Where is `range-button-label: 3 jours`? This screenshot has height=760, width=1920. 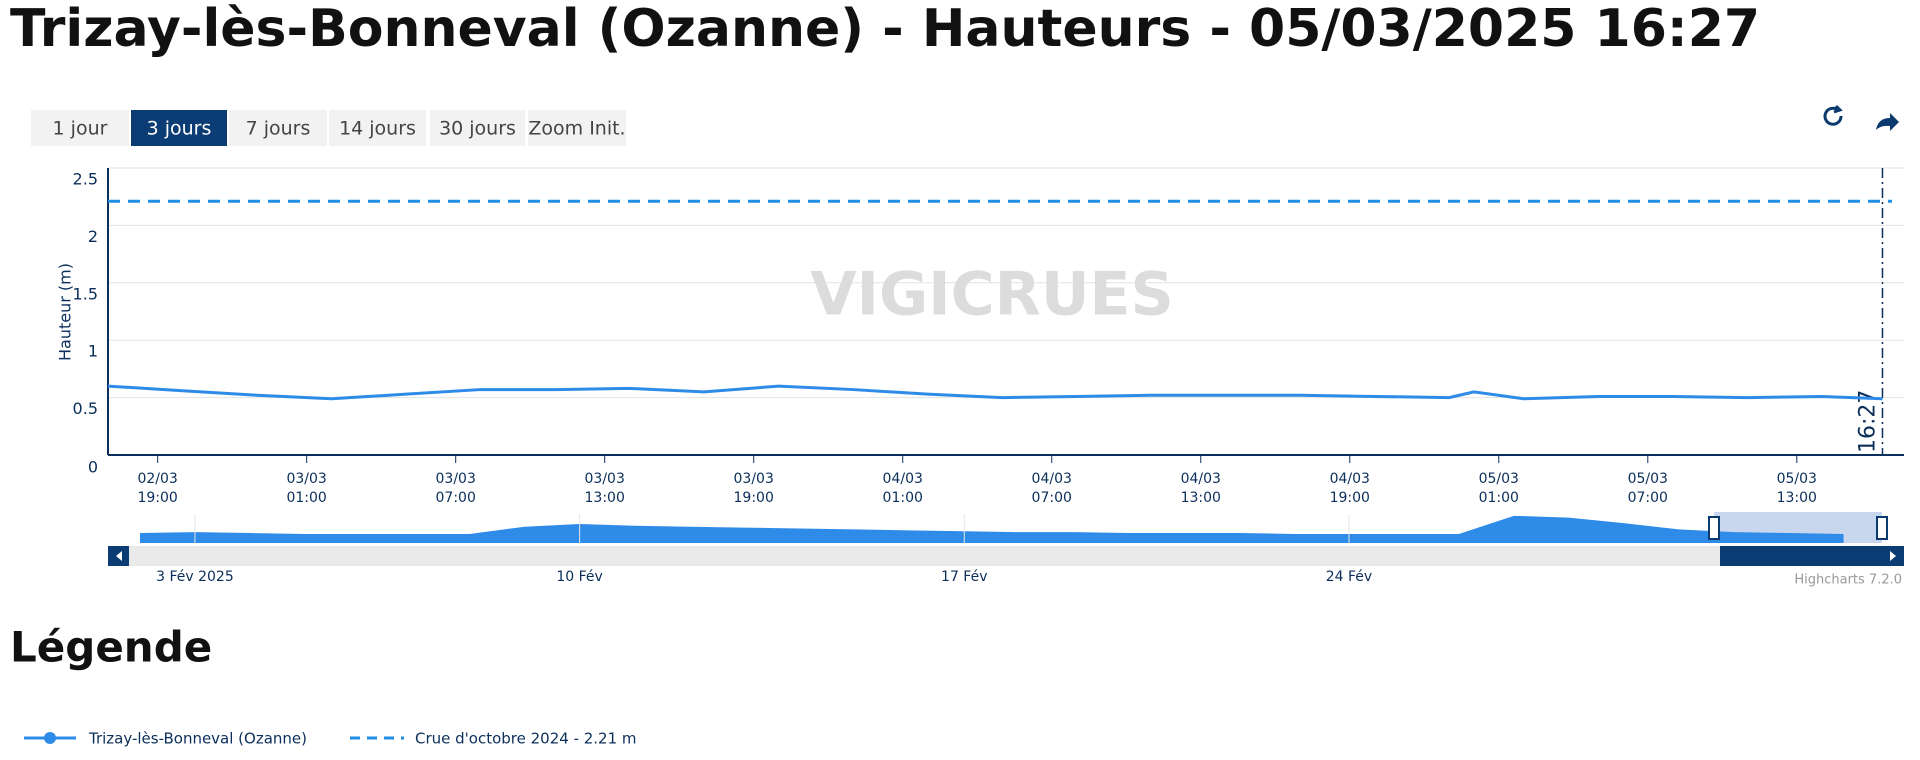
range-button-label: 3 jours is located at coordinates (179, 129).